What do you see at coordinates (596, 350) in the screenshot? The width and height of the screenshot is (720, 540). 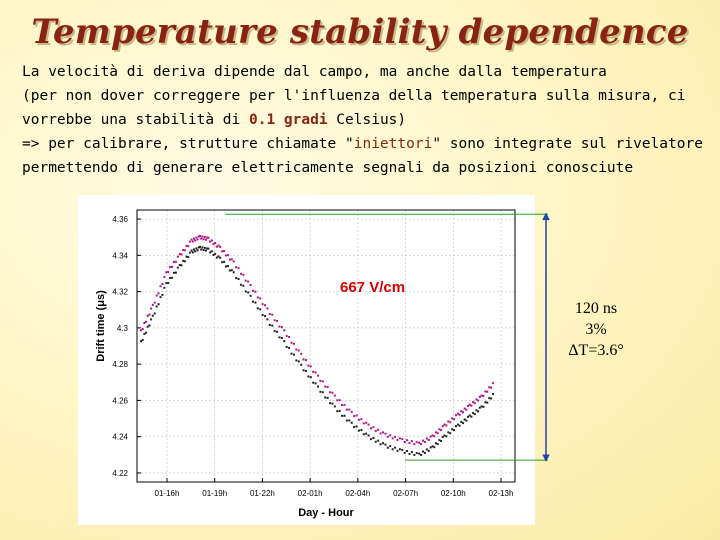 I see `annotation-delta-t: ΔT=3.6°` at bounding box center [596, 350].